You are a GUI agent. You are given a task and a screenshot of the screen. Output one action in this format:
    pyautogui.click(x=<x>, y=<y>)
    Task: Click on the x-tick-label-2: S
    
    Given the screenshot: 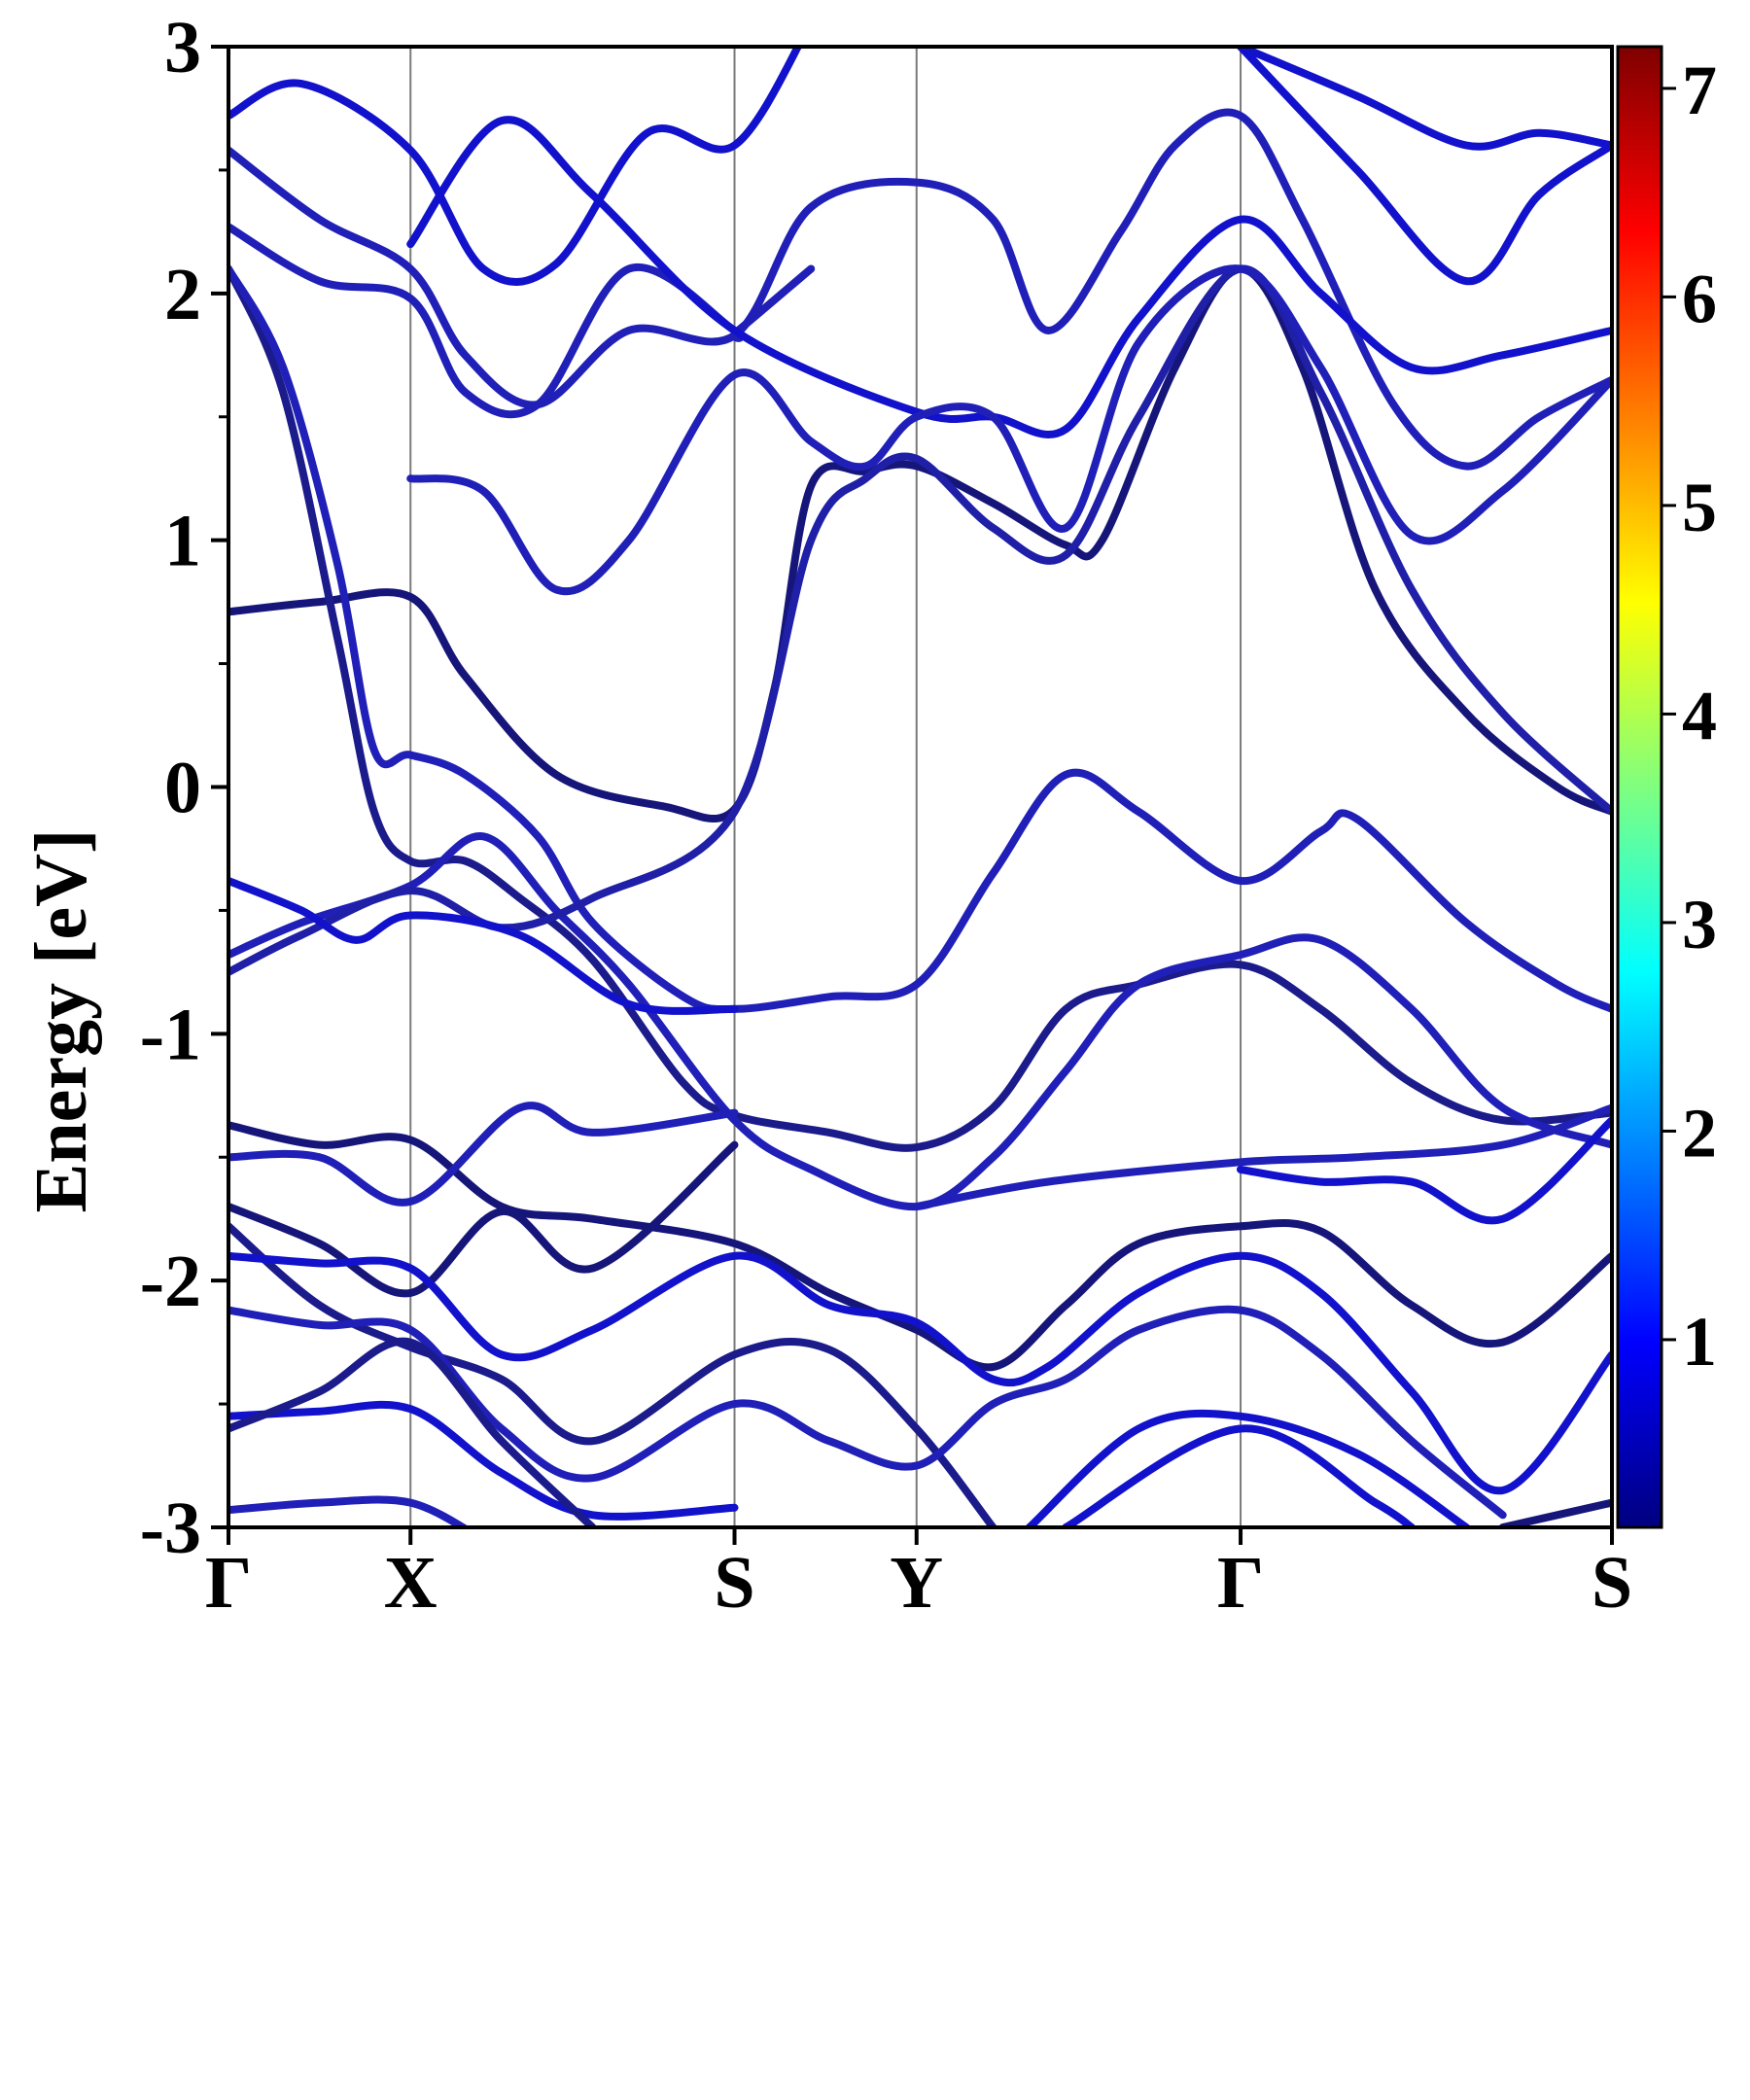 What is the action you would take?
    pyautogui.click(x=734, y=1583)
    